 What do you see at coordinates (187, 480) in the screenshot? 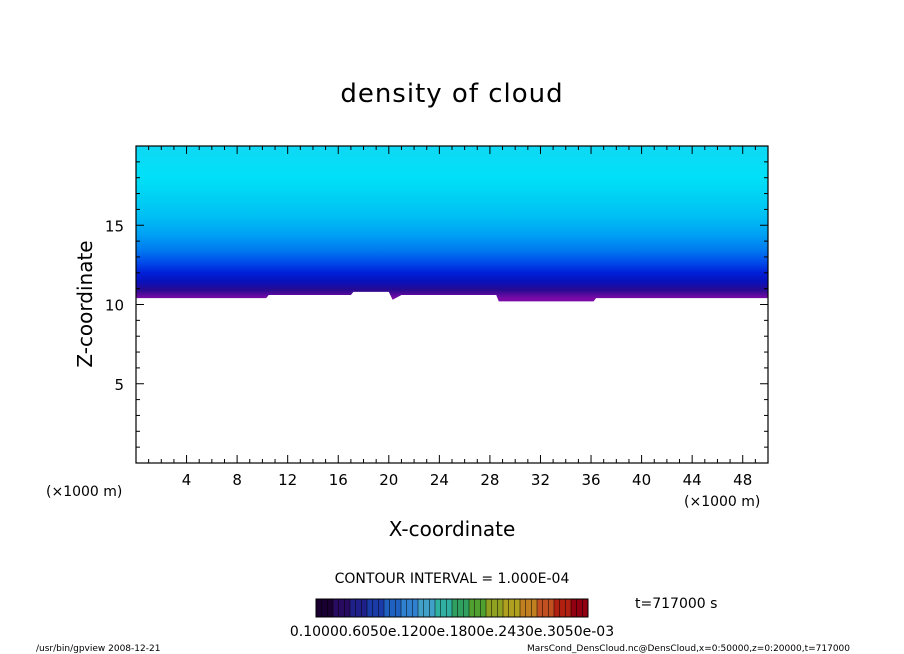
I see `x-tick-label: 4` at bounding box center [187, 480].